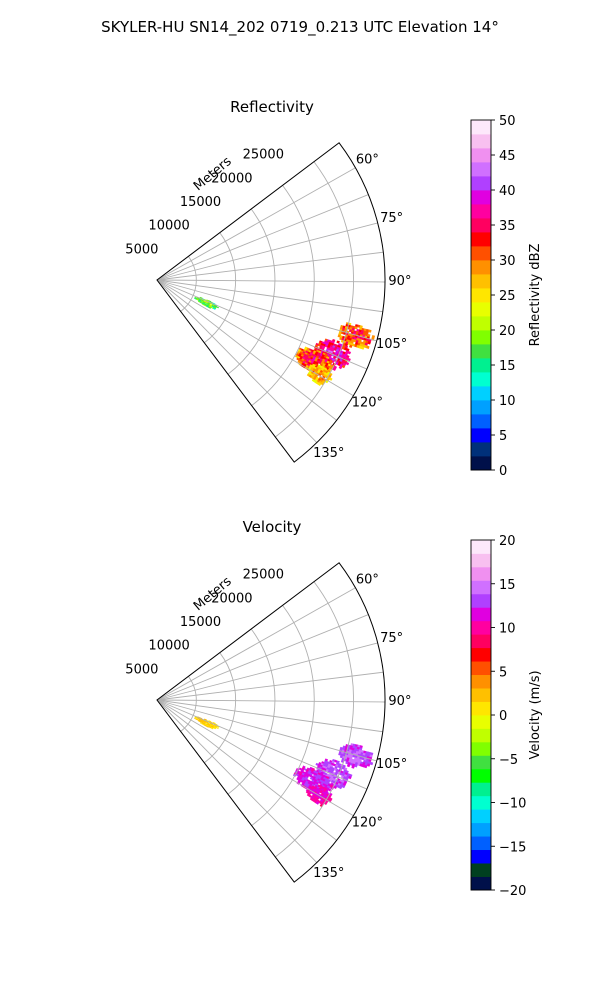  I want to click on colorbar-tick-label: 35, so click(507, 226).